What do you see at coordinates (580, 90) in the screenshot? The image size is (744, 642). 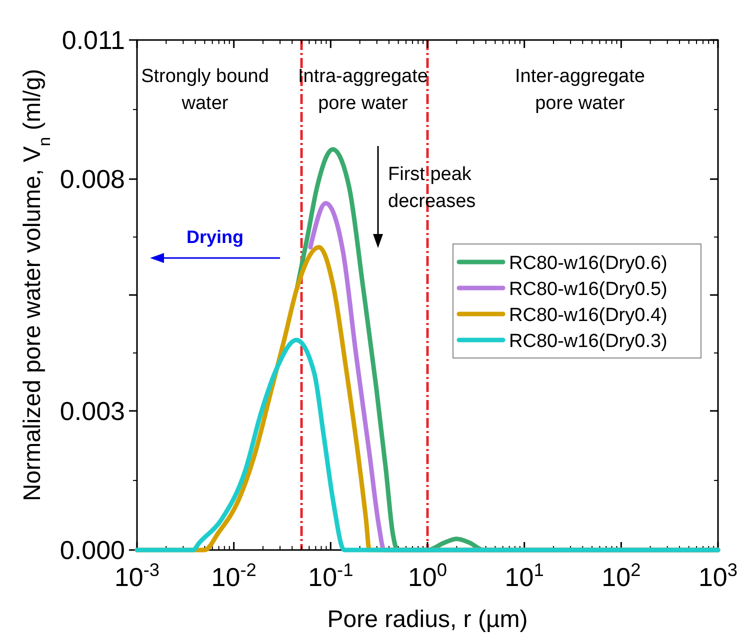 I see `annotation: Inter-aggregate pore water` at bounding box center [580, 90].